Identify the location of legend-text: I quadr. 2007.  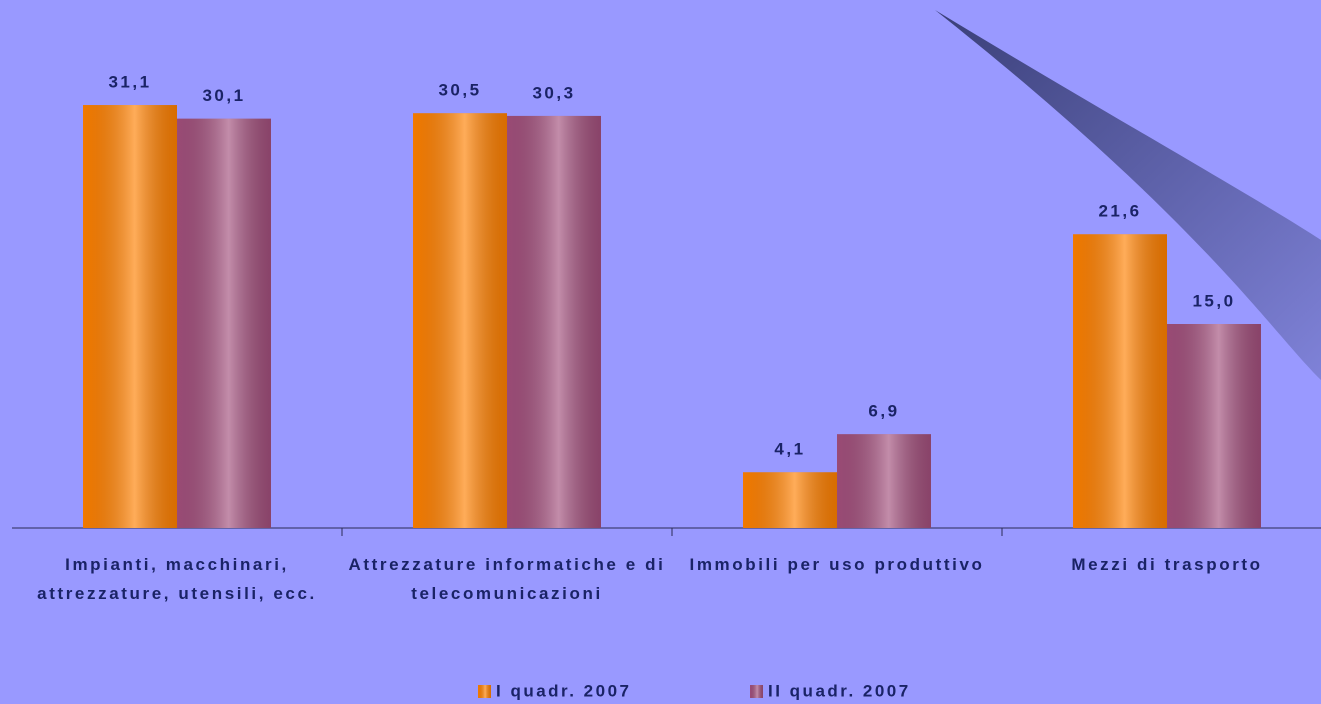
(564, 690).